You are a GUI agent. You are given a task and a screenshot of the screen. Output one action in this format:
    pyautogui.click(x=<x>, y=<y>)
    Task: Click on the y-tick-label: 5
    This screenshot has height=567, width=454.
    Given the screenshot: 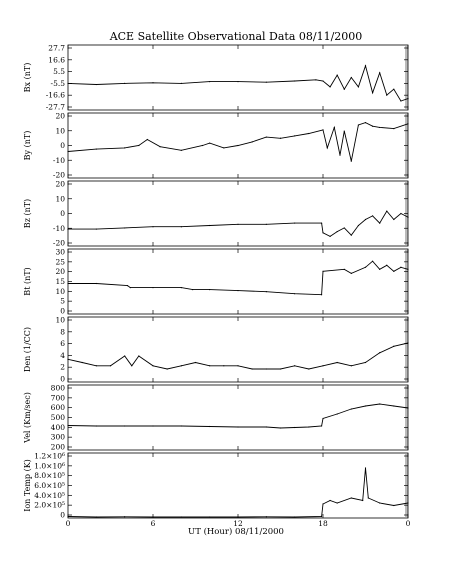 What is the action you would take?
    pyautogui.click(x=62, y=301)
    